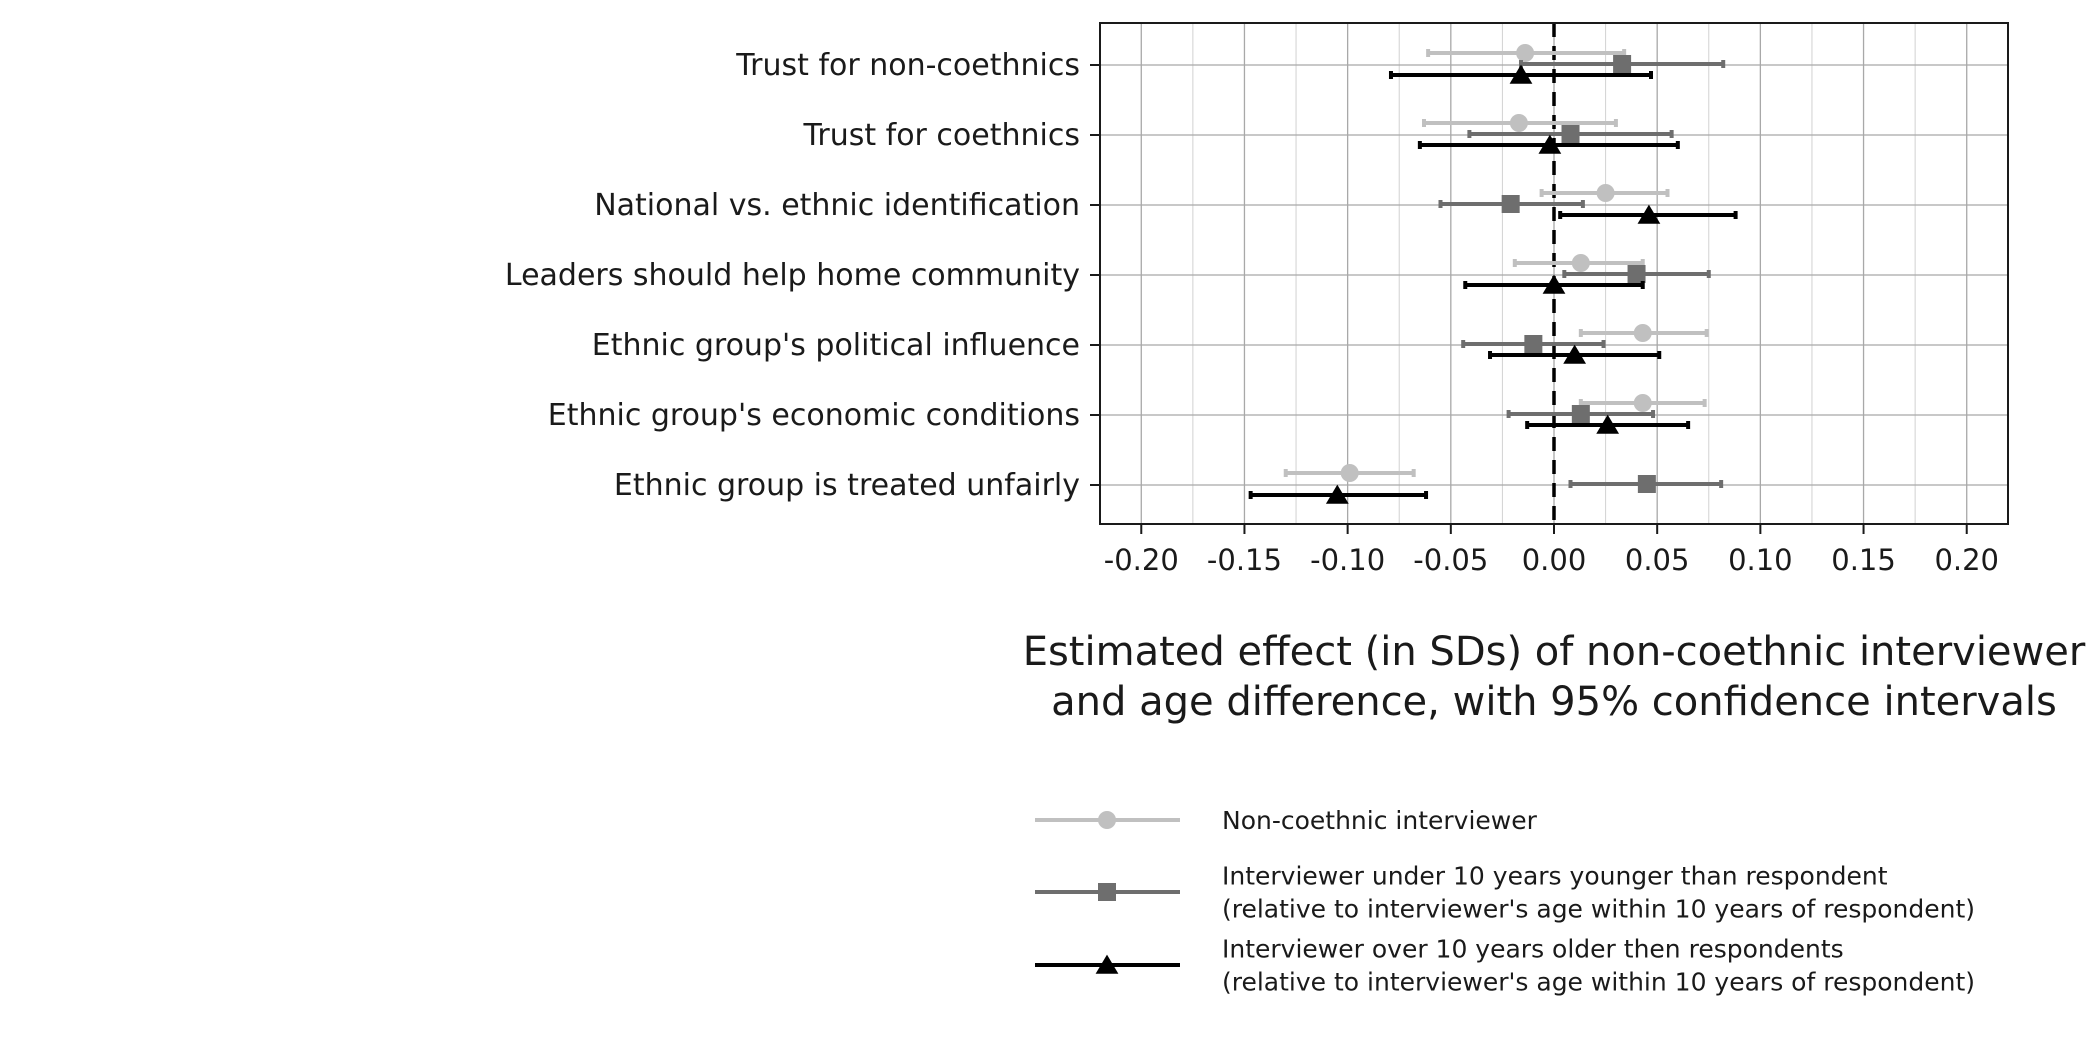 The height and width of the screenshot is (1055, 2100). What do you see at coordinates (847, 485) in the screenshot?
I see `category-label: Ethnic group is treated unfairly` at bounding box center [847, 485].